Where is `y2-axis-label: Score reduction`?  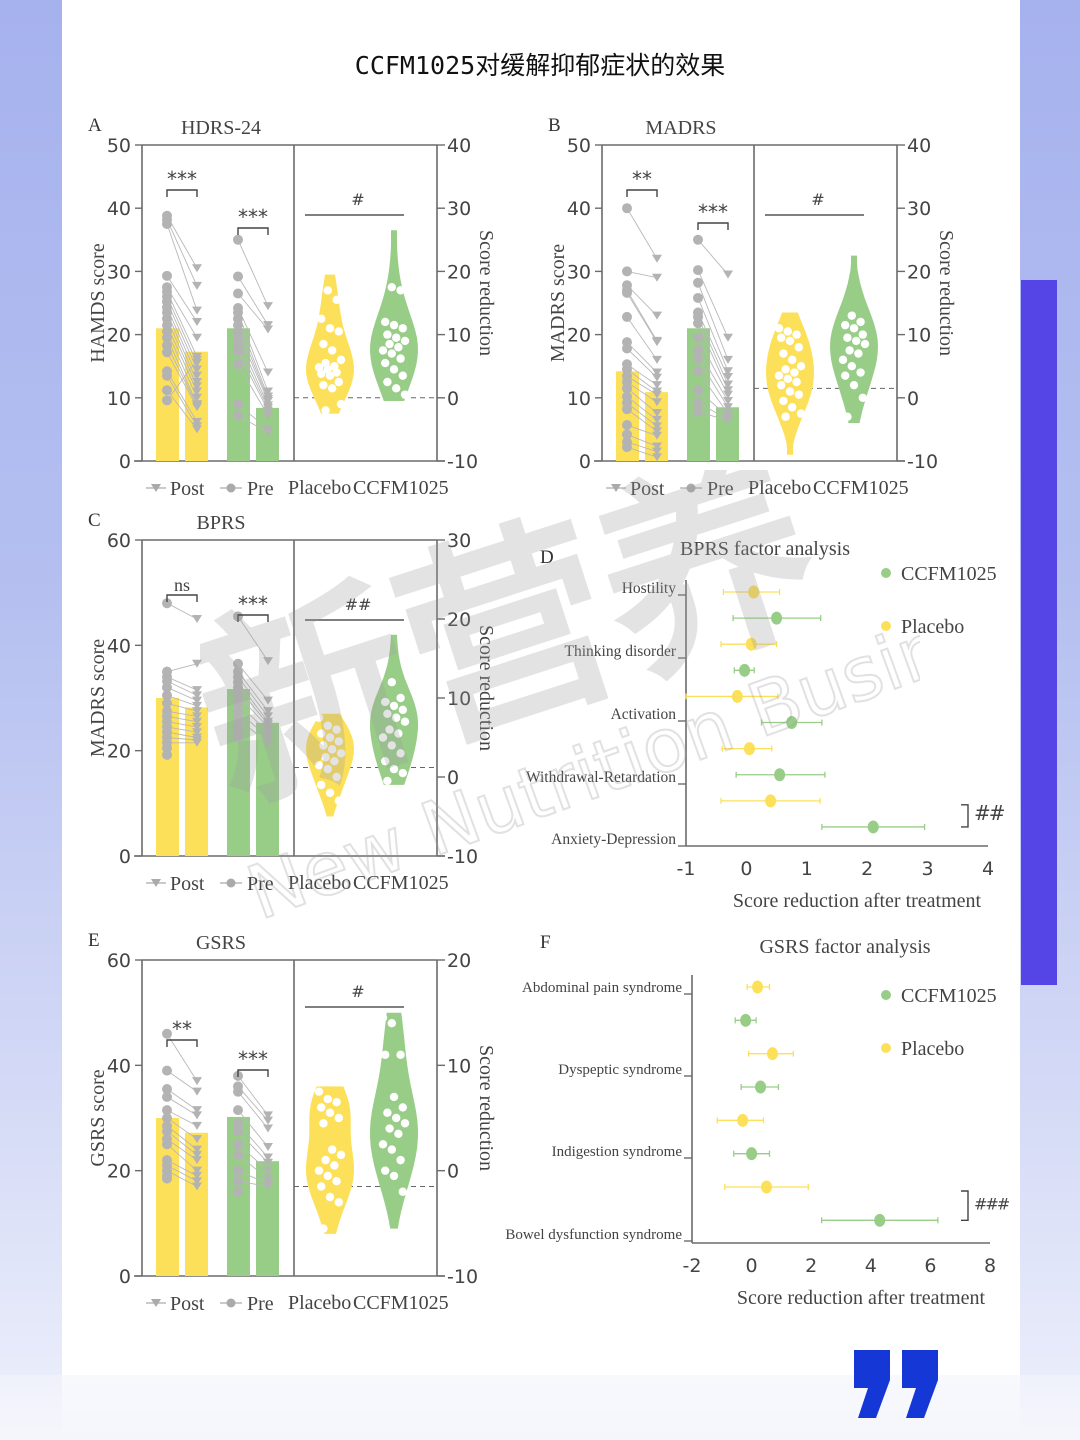 y2-axis-label: Score reduction is located at coordinates (486, 688).